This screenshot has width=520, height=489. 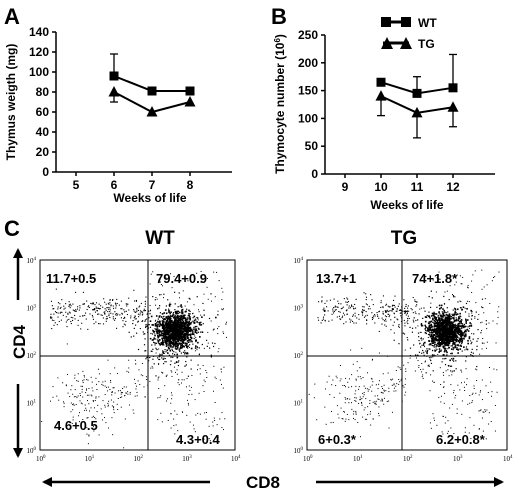 What do you see at coordinates (43, 92) in the screenshot?
I see `a-ytick-label: 80` at bounding box center [43, 92].